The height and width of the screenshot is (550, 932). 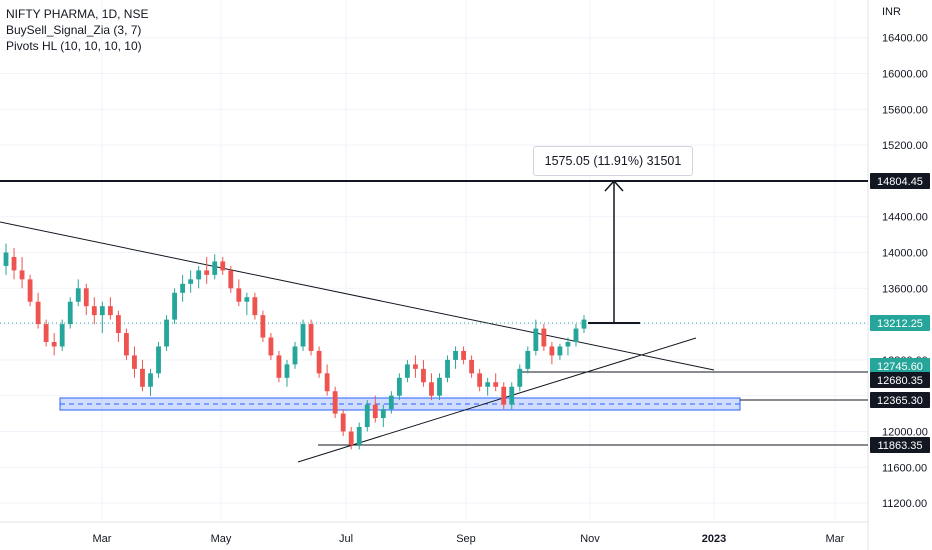 I want to click on x-tick-label: May, so click(x=221, y=539).